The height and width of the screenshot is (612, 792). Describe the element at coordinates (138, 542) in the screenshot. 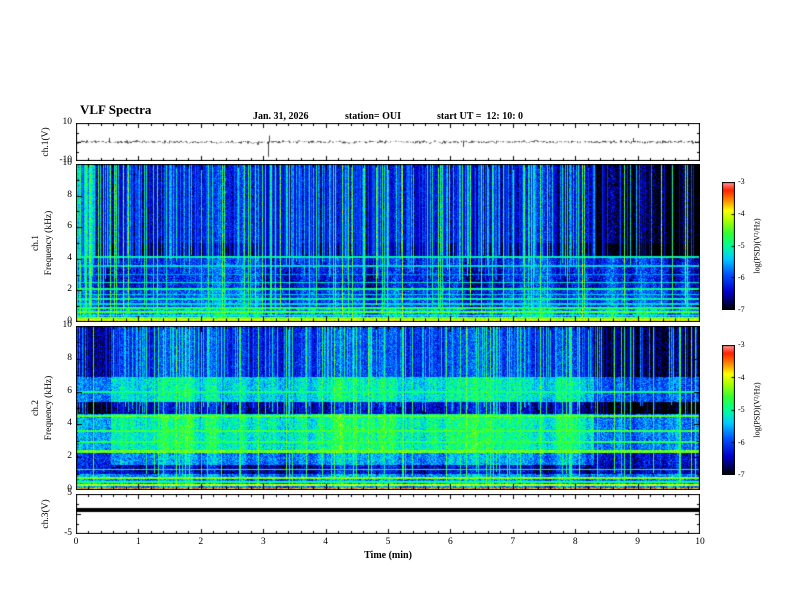

I see `x-tick-label: 1` at that location.